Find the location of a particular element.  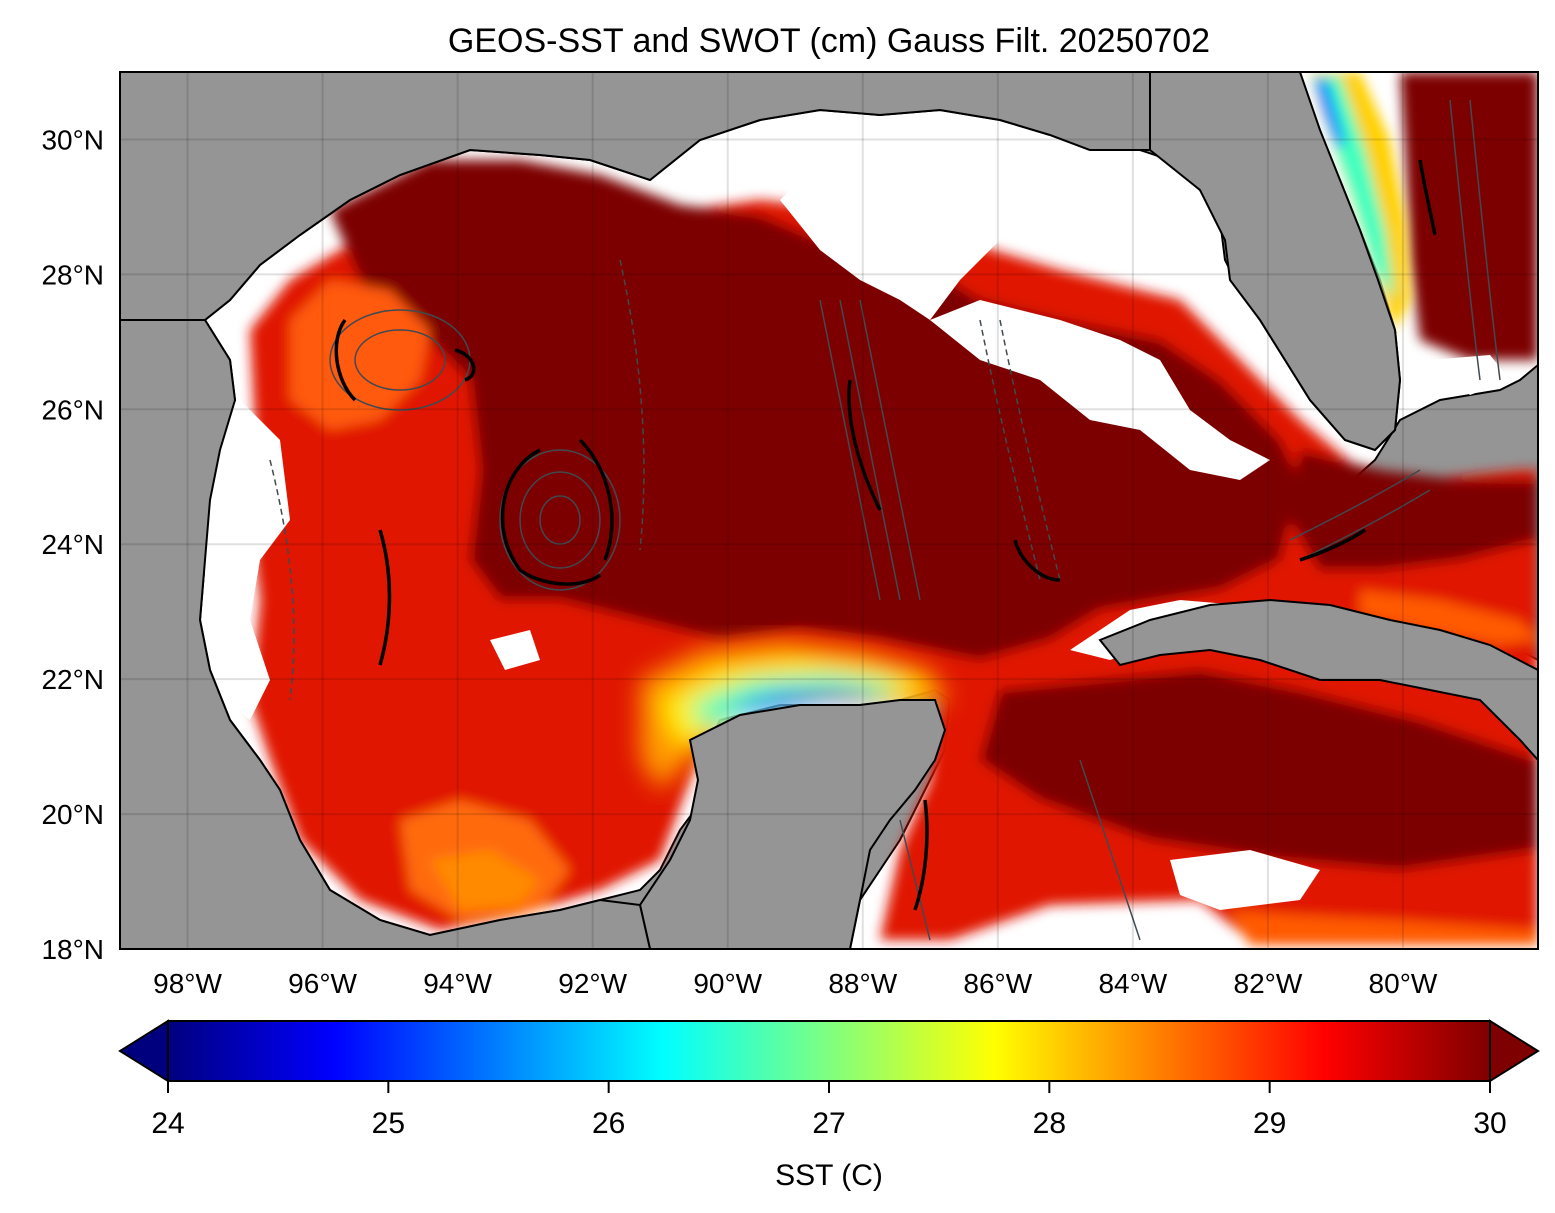

lon-tick-label: 98°W is located at coordinates (187, 983).